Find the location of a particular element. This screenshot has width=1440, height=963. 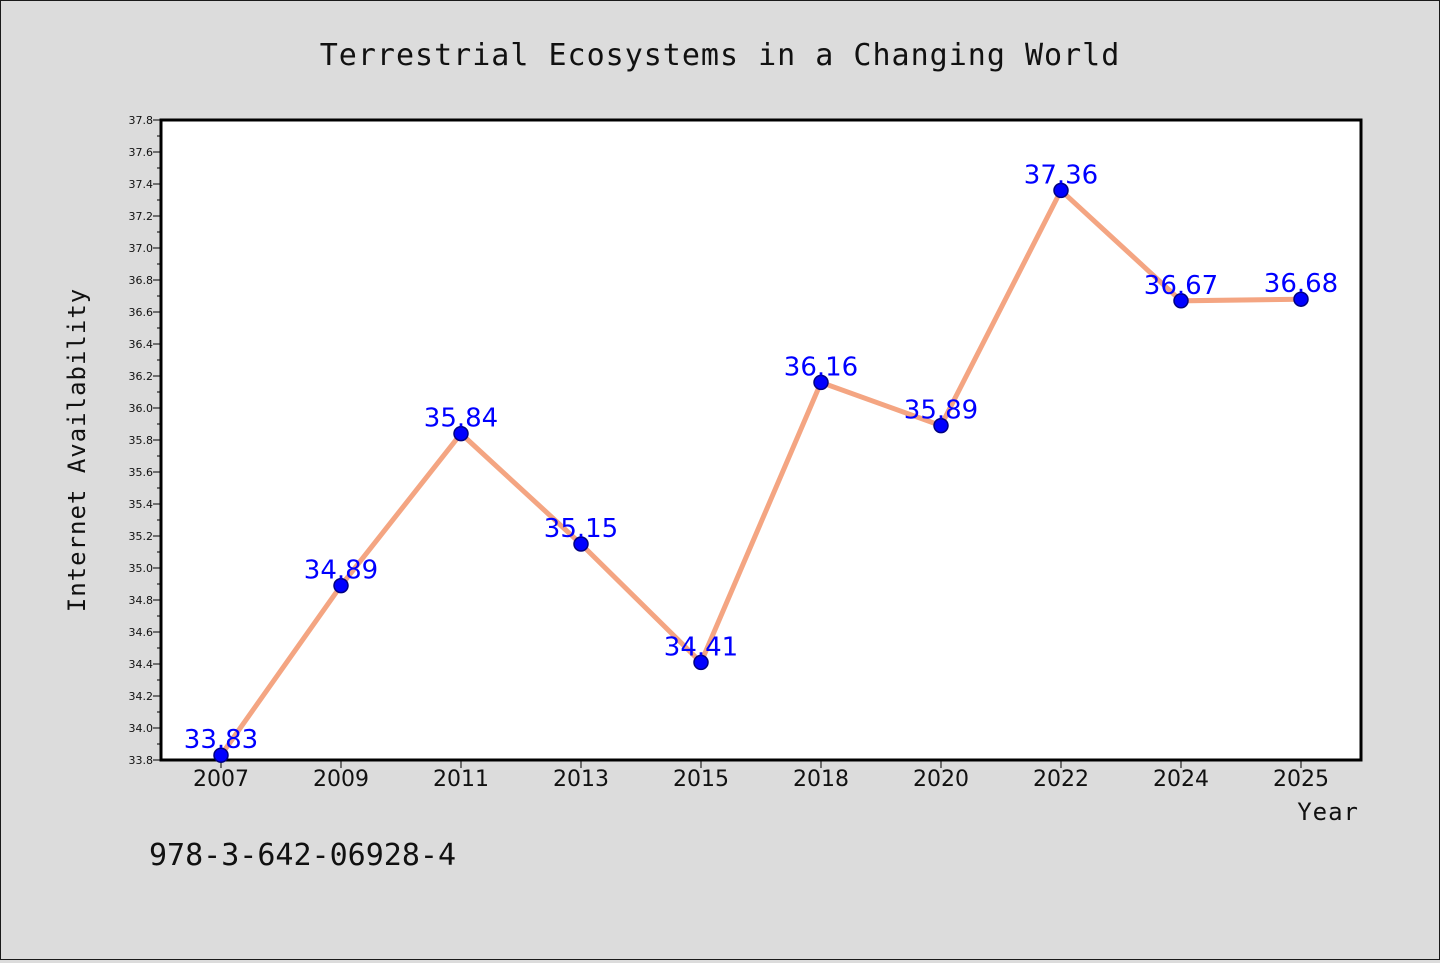

x-tick-label: 2007 is located at coordinates (221, 779).